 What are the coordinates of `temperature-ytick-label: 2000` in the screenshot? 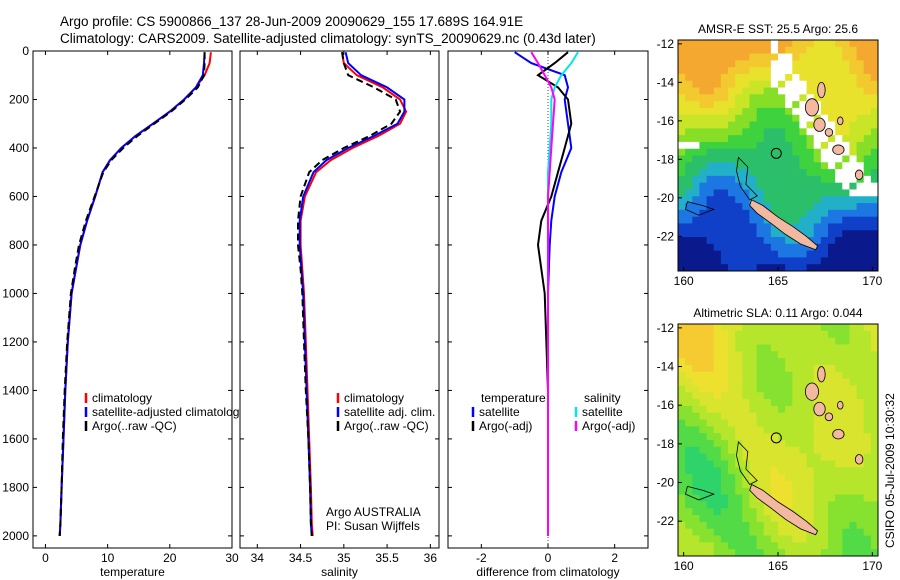 It's located at (15, 536).